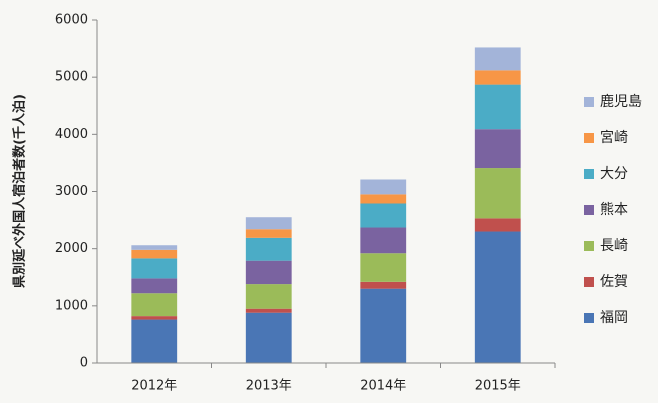 The image size is (658, 403). I want to click on legend-swatch-福岡, so click(589, 318).